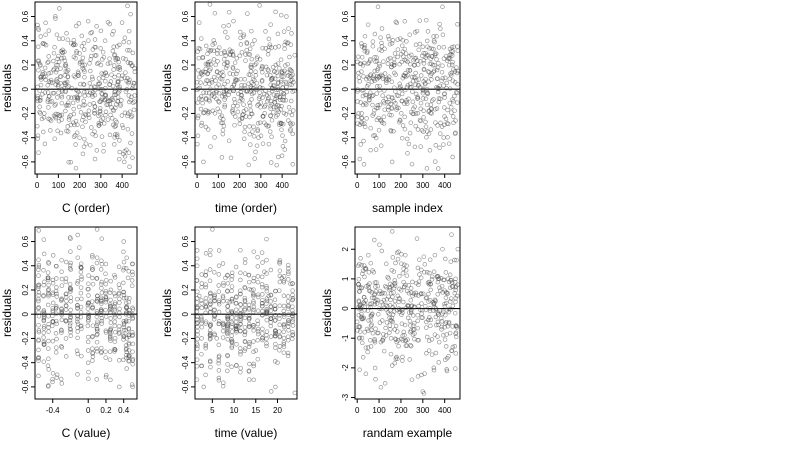  Describe the element at coordinates (86, 208) in the screenshot. I see `x-axis-title: C (order)` at that location.